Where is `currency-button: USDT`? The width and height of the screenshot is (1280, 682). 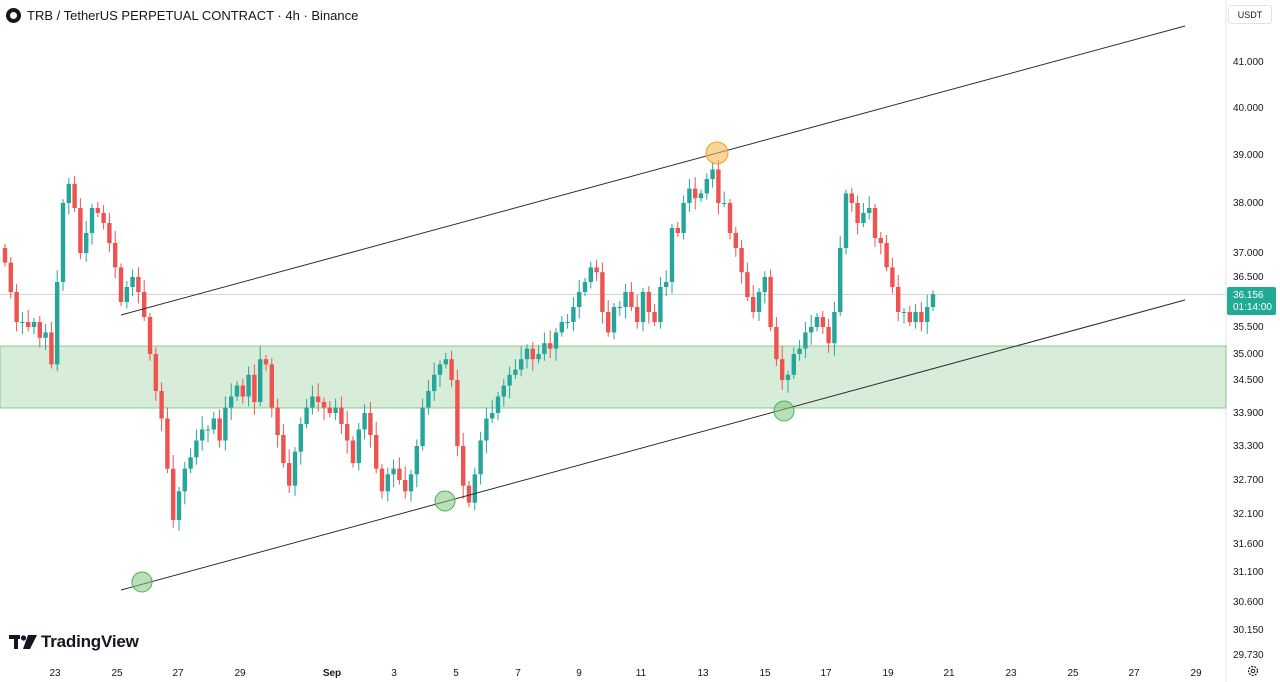 currency-button: USDT is located at coordinates (1250, 14).